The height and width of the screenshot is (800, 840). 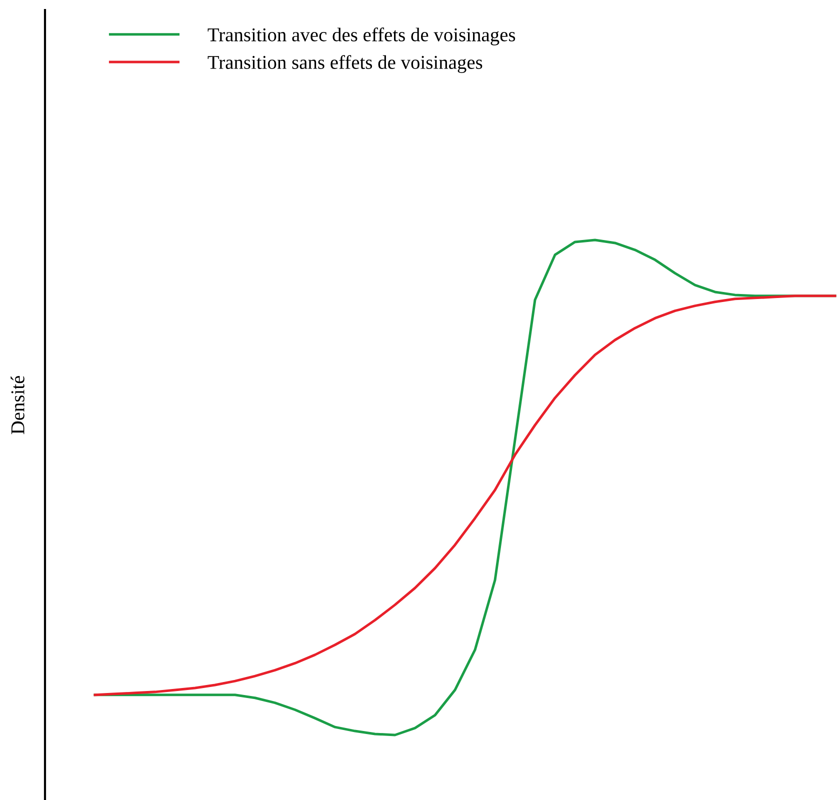 I want to click on y-axis-title: Densité, so click(x=17, y=405).